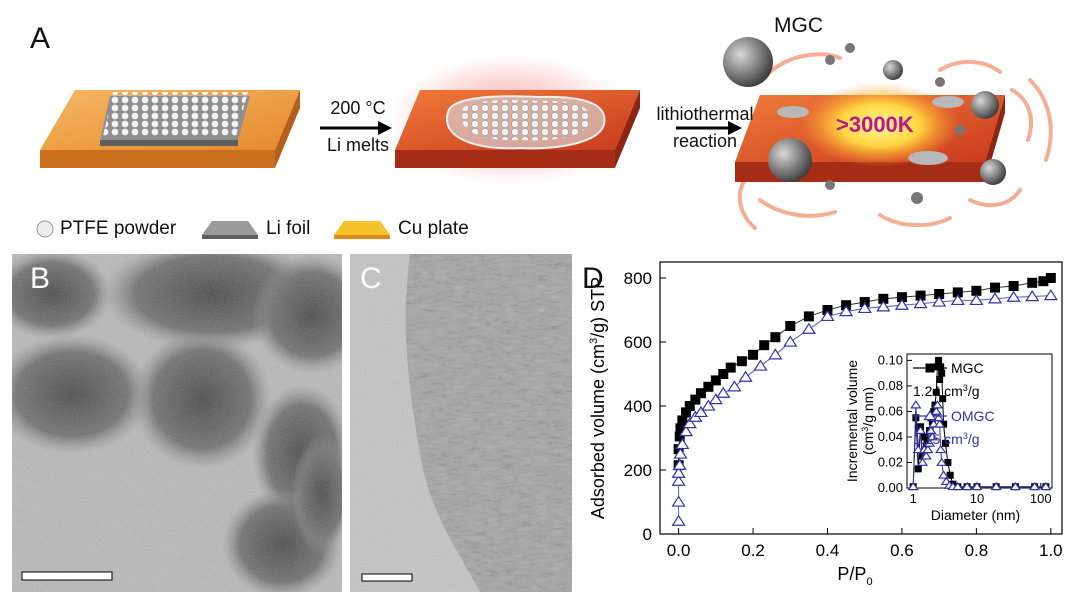 This screenshot has width=1080, height=600. Describe the element at coordinates (902, 550) in the screenshot. I see `x-tick-label: 0.6` at that location.